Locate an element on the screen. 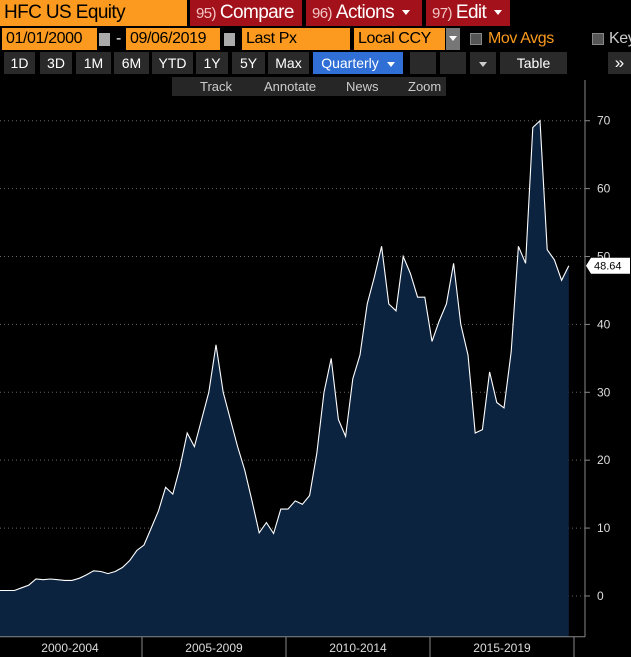  line-icon is located at coordinates (423, 63).